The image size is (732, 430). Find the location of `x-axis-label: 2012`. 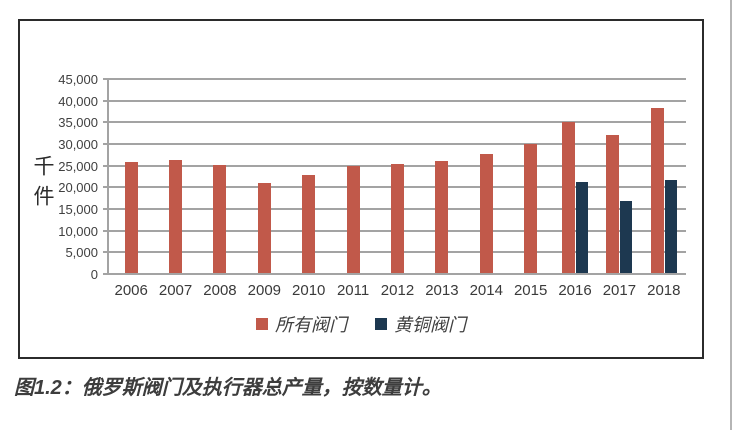

x-axis-label: 2012 is located at coordinates (397, 290).